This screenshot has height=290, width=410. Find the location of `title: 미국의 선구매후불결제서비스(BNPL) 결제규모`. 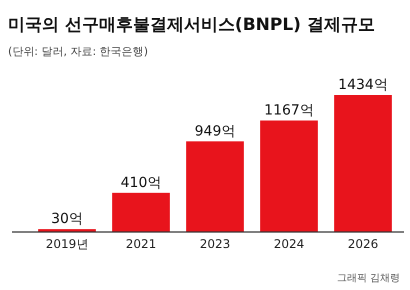

title: 미국의 선구매후불결제서비스(BNPL) 결제규모 is located at coordinates (191, 25).